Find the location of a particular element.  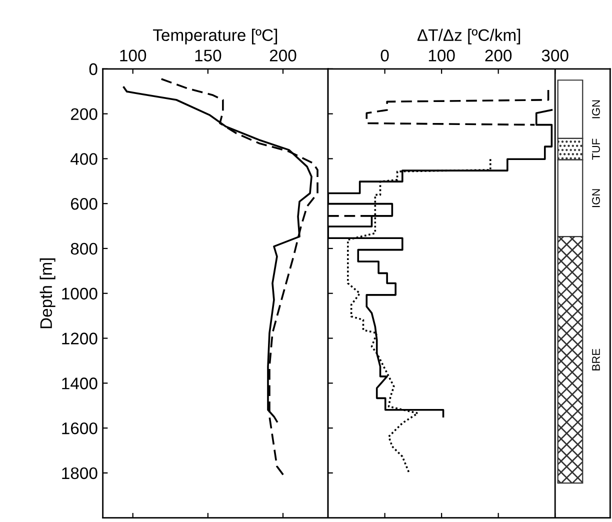

y-tick-label: 1400 is located at coordinates (80, 384).